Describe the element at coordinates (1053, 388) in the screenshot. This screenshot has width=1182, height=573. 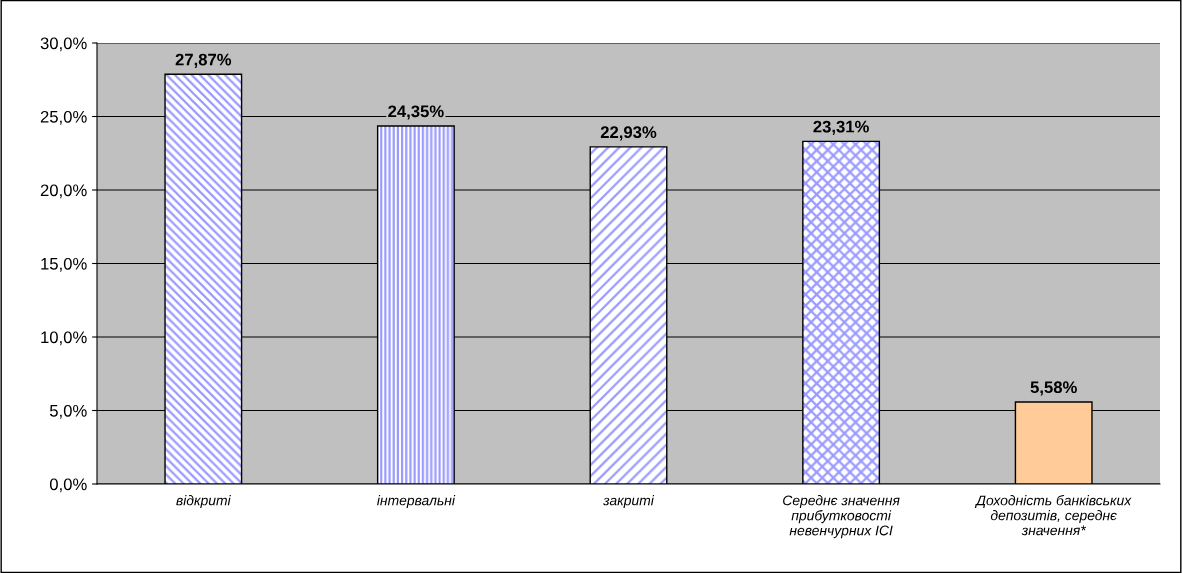
I see `data-label: 5,58%` at that location.